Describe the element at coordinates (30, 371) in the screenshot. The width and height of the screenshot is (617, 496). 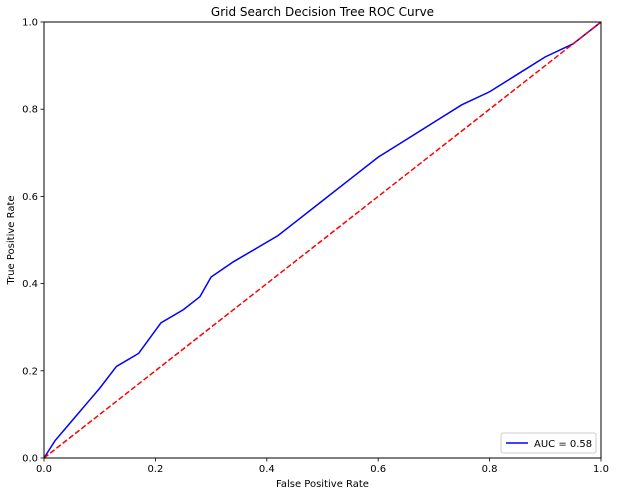
I see `y-tick-label: 0.2` at that location.